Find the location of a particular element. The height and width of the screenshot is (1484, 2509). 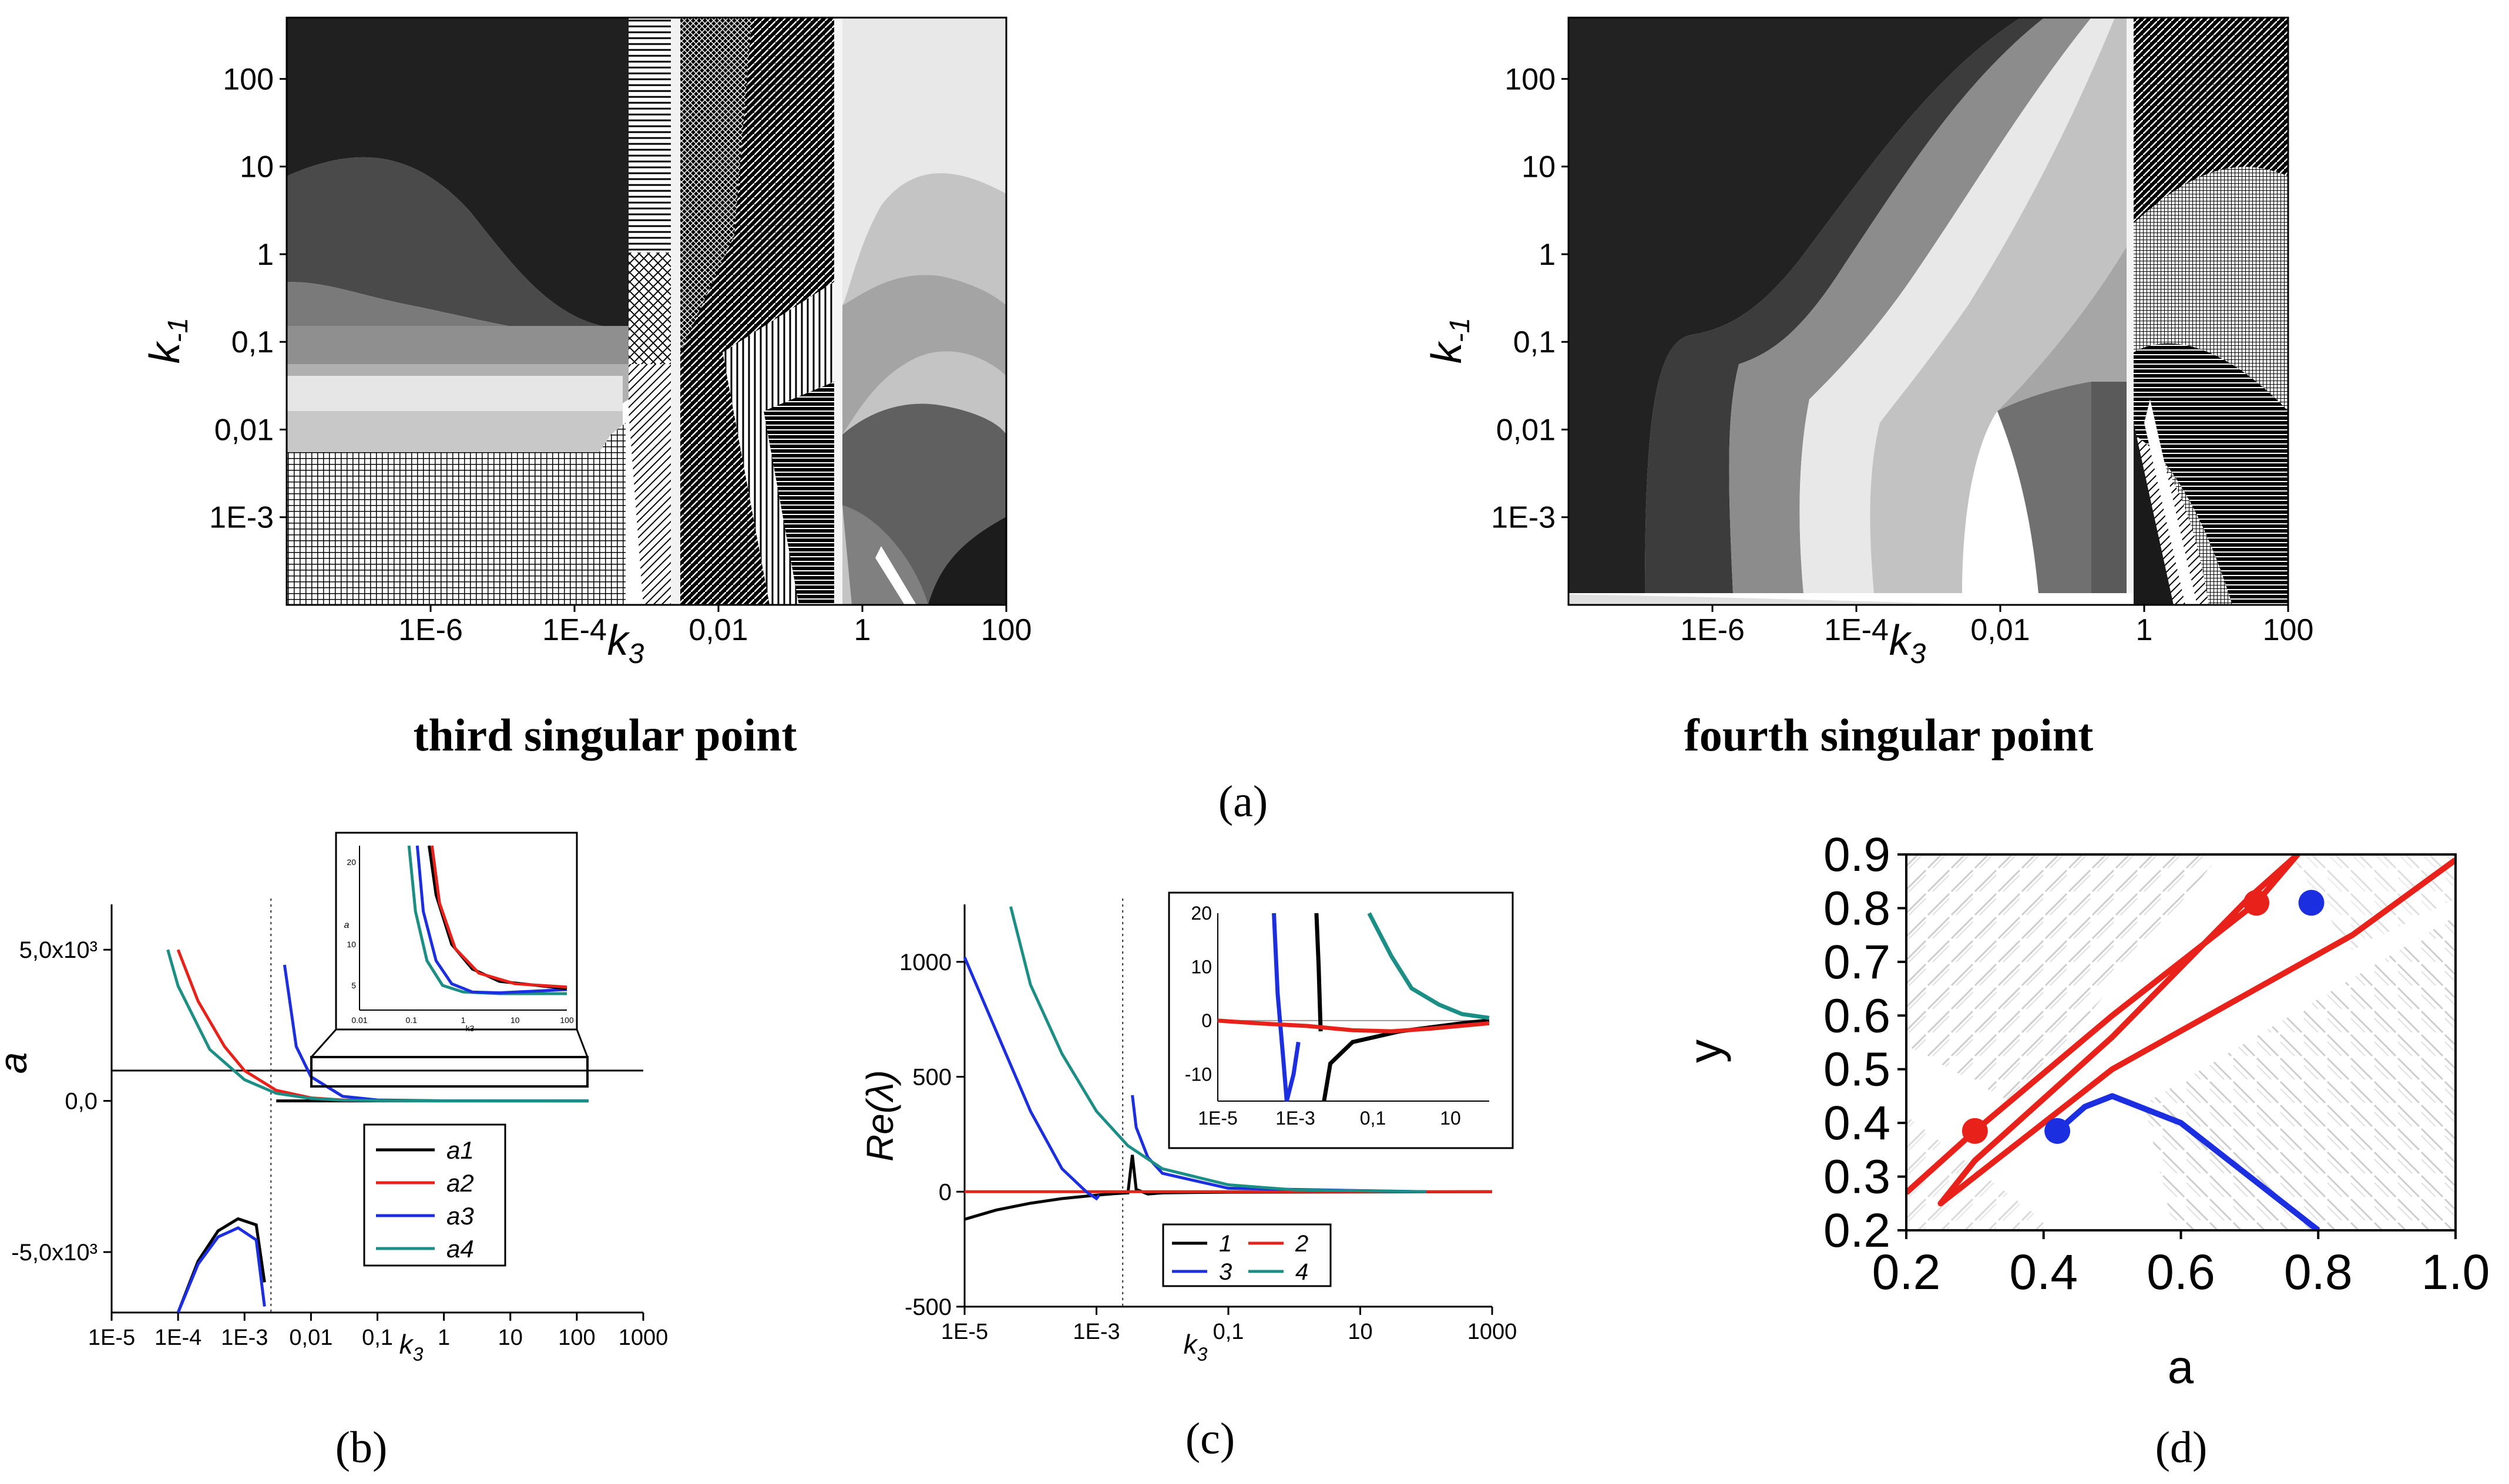

title-a-right: fourth singular point is located at coordinates (1888, 734).